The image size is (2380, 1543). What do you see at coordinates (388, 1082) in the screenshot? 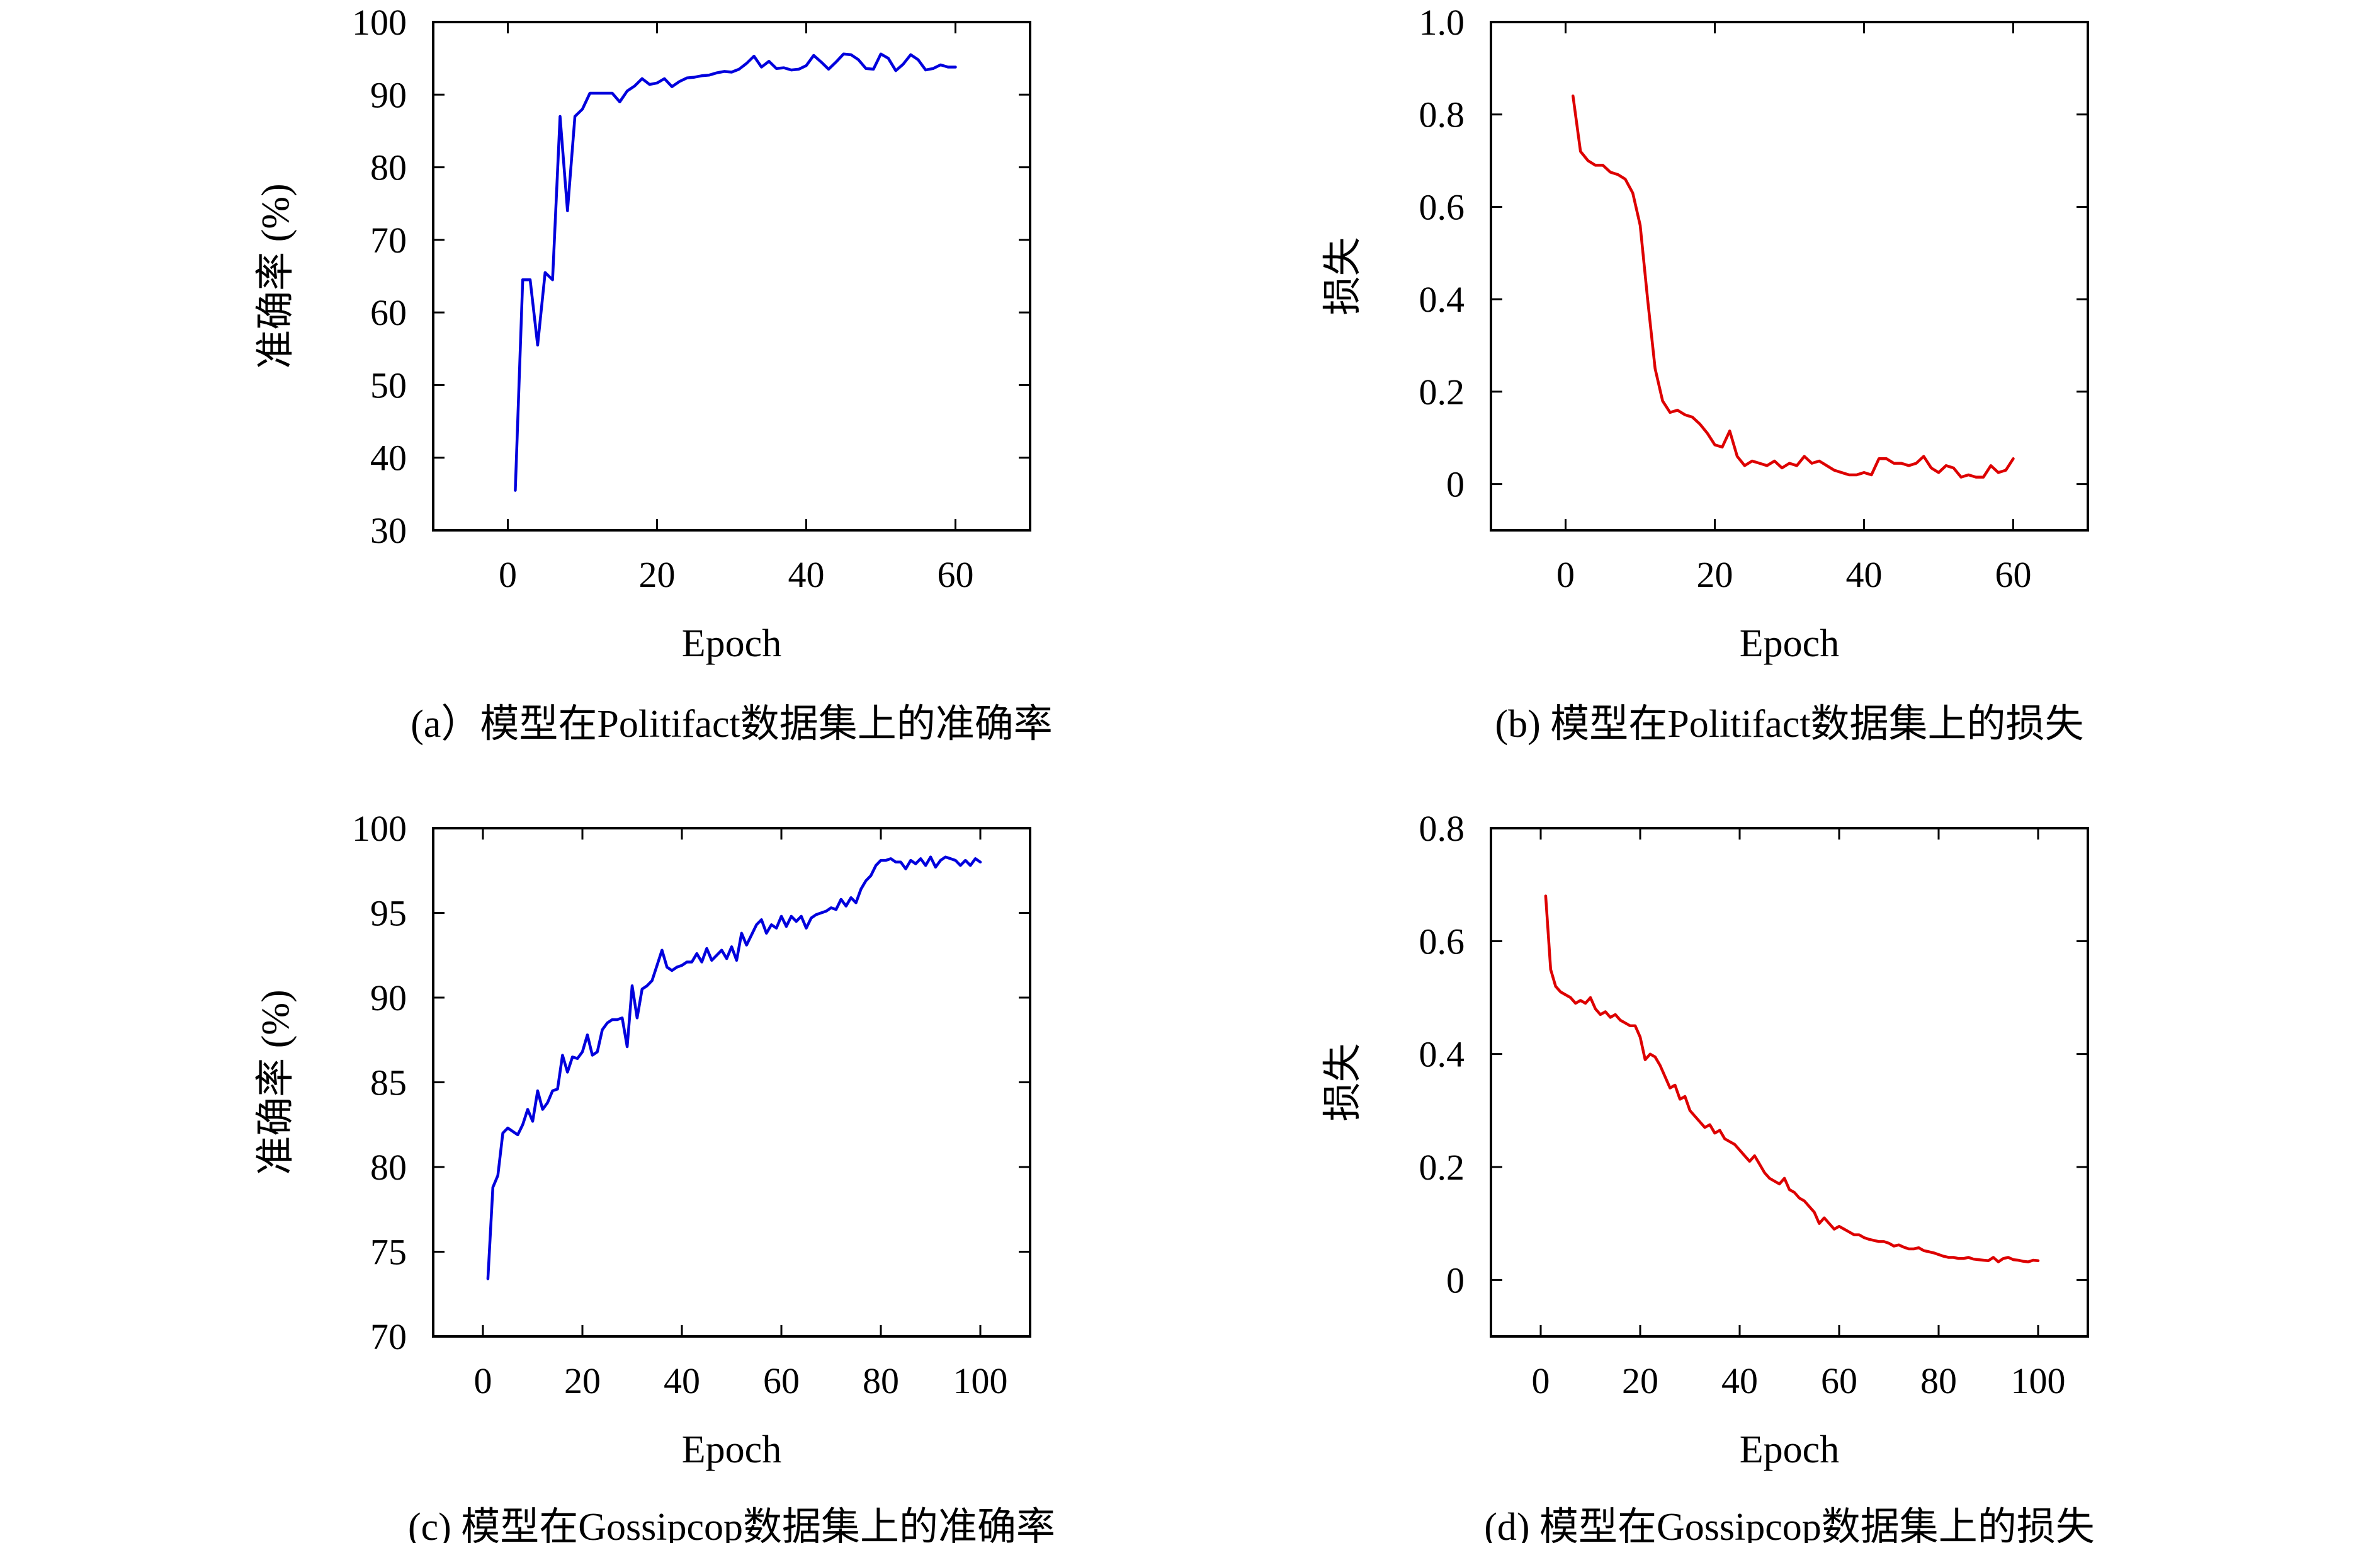
I see `y-tick-label: 85` at bounding box center [388, 1082].